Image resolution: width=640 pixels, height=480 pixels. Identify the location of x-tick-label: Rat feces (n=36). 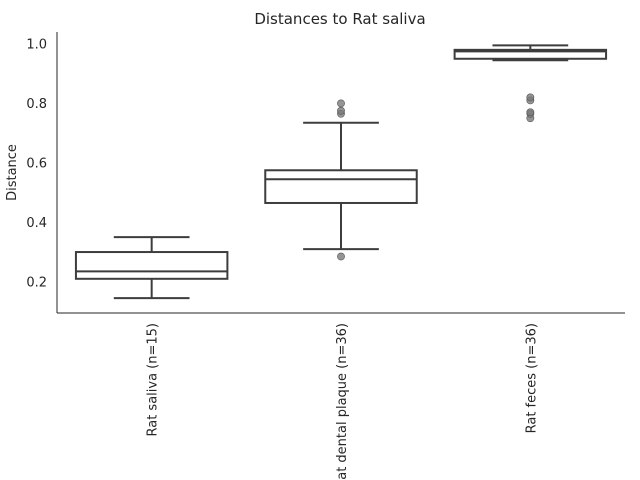
(531, 378).